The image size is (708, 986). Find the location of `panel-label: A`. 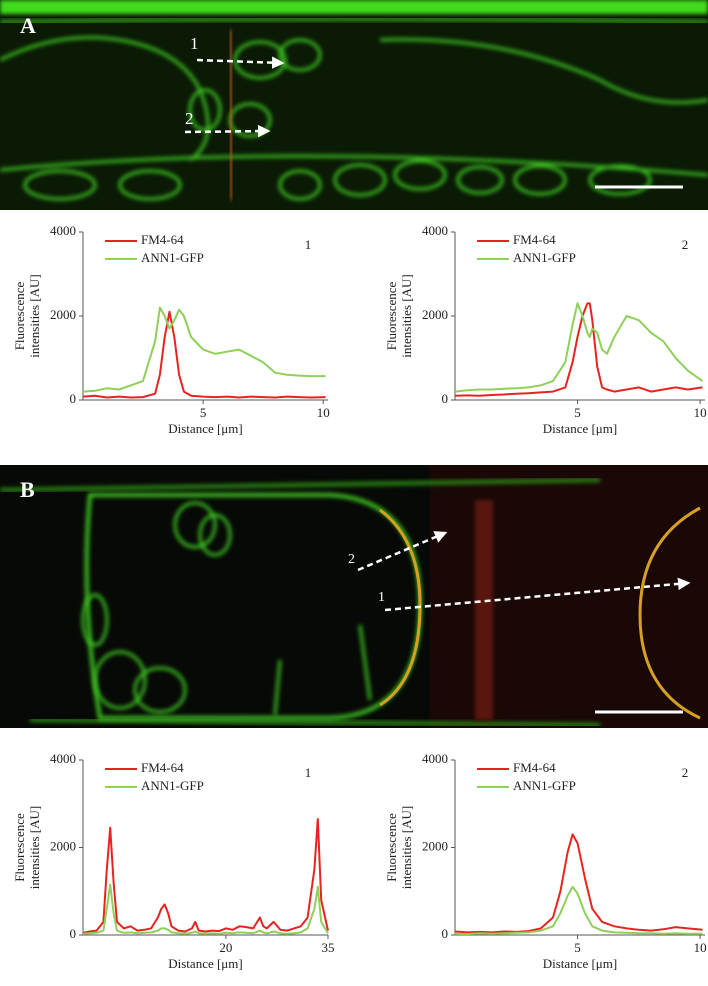

panel-label: A is located at coordinates (28, 25).